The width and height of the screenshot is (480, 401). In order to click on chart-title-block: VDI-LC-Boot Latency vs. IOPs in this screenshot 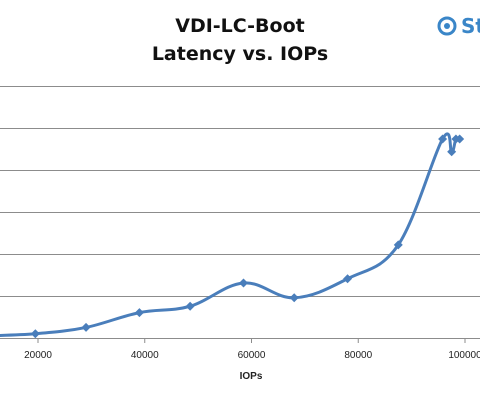, I will do `click(240, 40)`.